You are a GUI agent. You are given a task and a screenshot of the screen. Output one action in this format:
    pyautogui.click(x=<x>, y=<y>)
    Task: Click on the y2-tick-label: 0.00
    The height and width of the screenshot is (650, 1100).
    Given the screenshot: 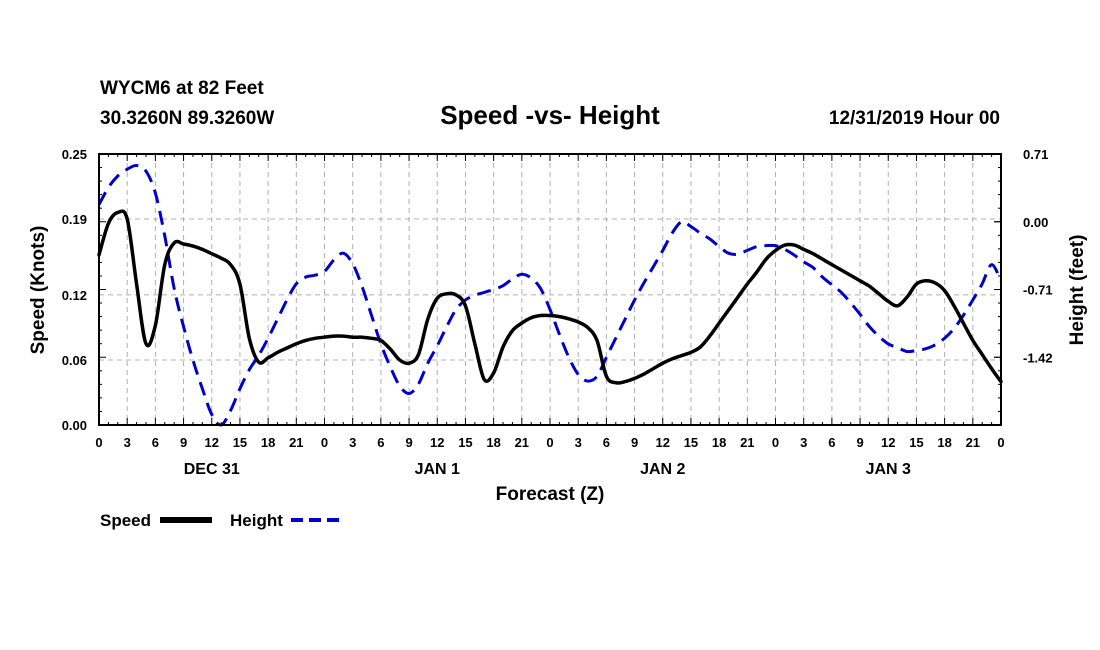 What is the action you would take?
    pyautogui.click(x=1035, y=222)
    